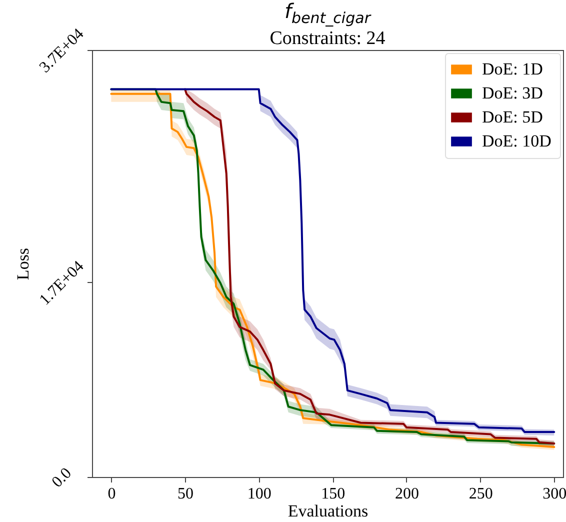 The image size is (566, 522). What do you see at coordinates (328, 14) in the screenshot?
I see `chart-title: f$_{bent_cigar}$` at bounding box center [328, 14].